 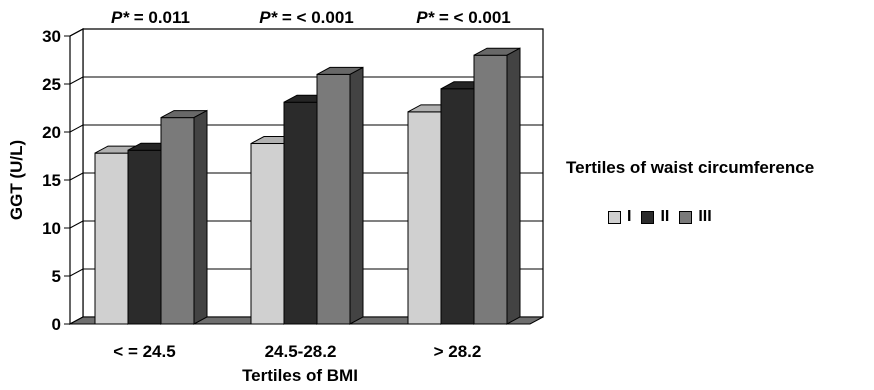 What do you see at coordinates (144, 351) in the screenshot?
I see `x-tick-label: < = 24.5` at bounding box center [144, 351].